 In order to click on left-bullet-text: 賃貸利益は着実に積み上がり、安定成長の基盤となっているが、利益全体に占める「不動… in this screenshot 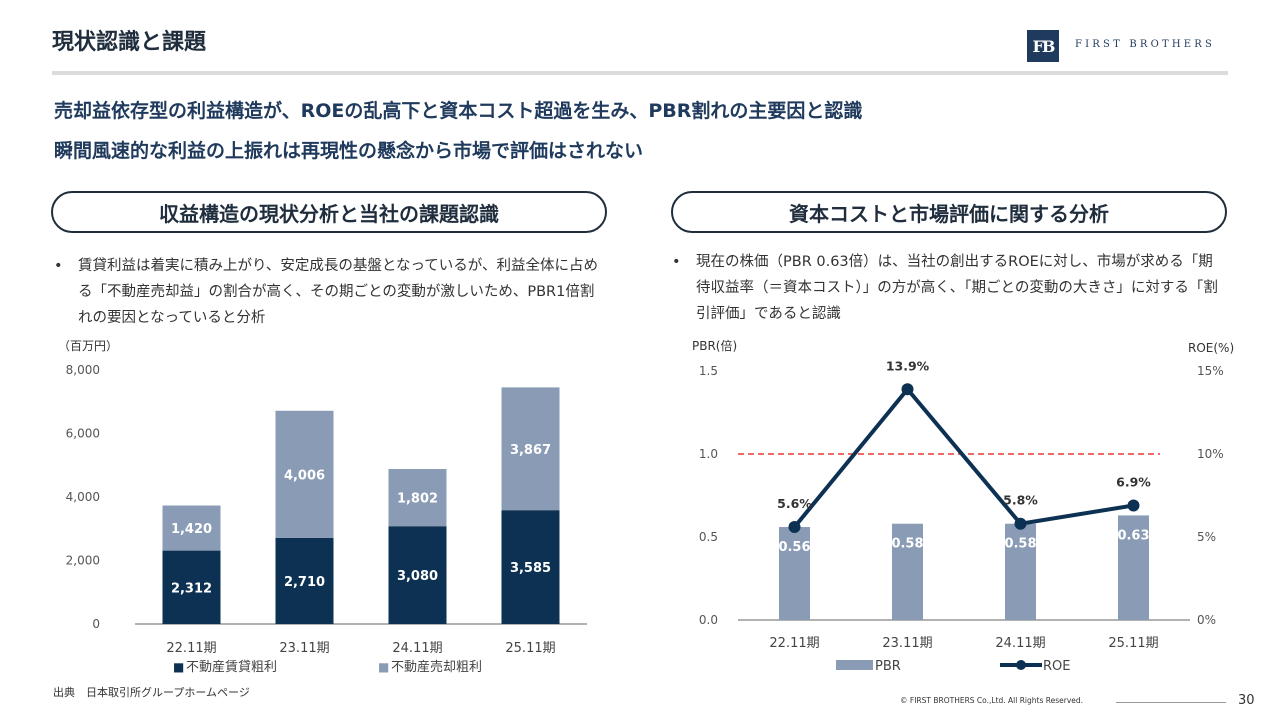, I will do `click(338, 292)`.